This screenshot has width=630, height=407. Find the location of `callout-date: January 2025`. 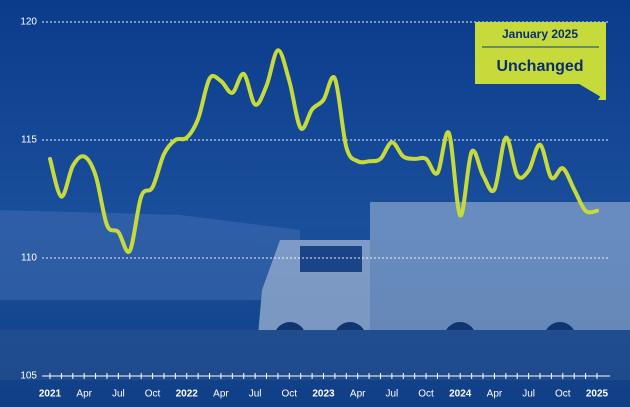

callout-date: January 2025 is located at coordinates (540, 34).